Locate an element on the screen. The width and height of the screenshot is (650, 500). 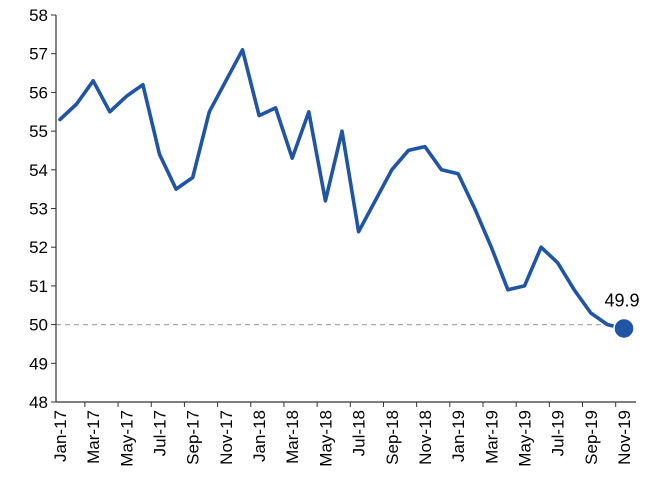
x-tick-label: Nov-19 is located at coordinates (624, 437).